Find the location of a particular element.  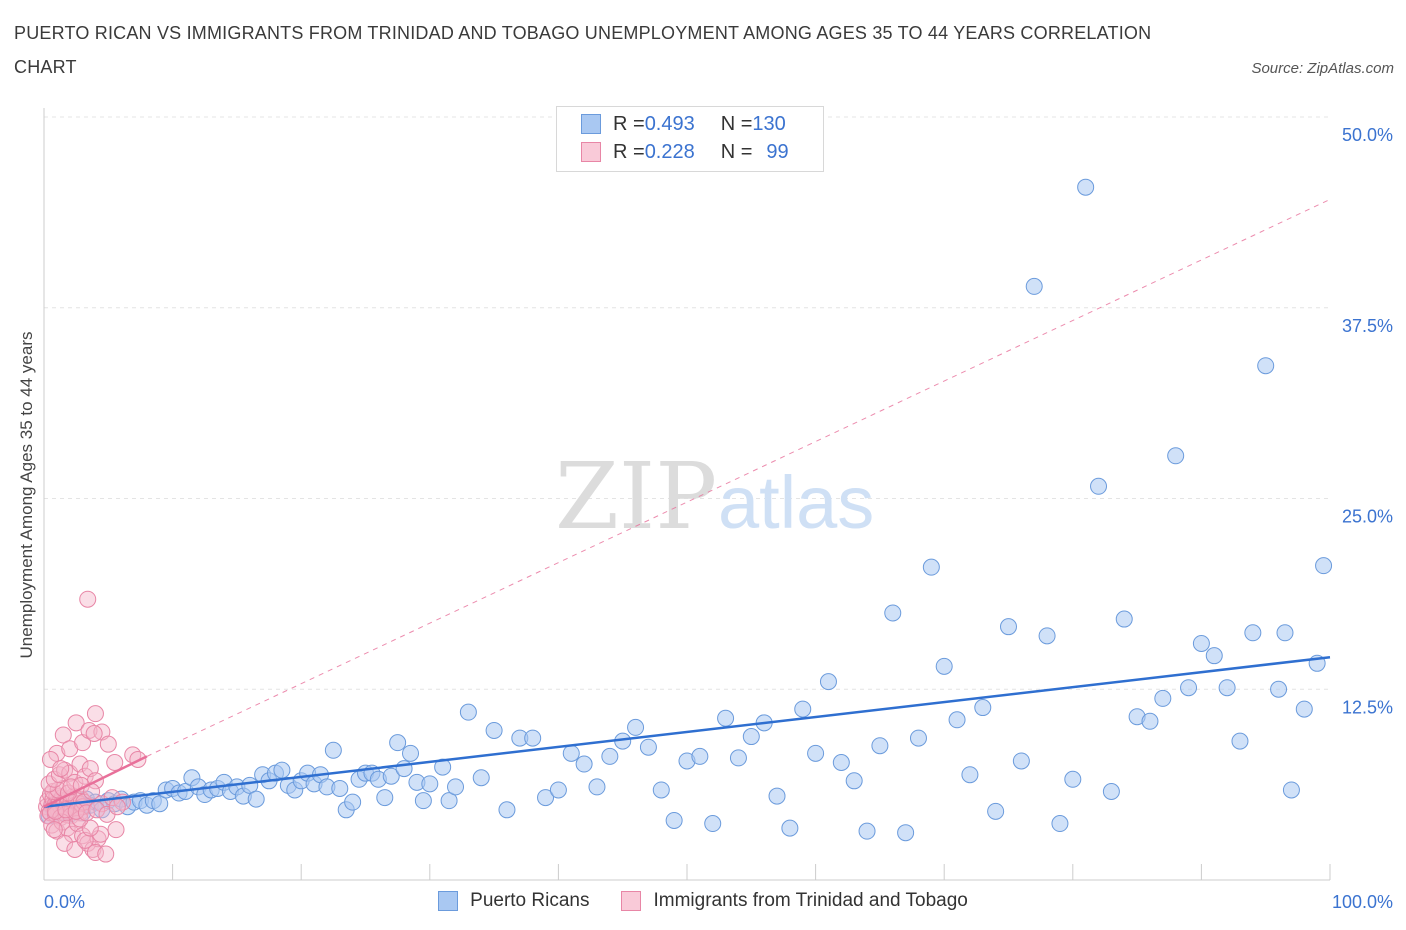

x-tick-label: 0.0% is located at coordinates (64, 902).